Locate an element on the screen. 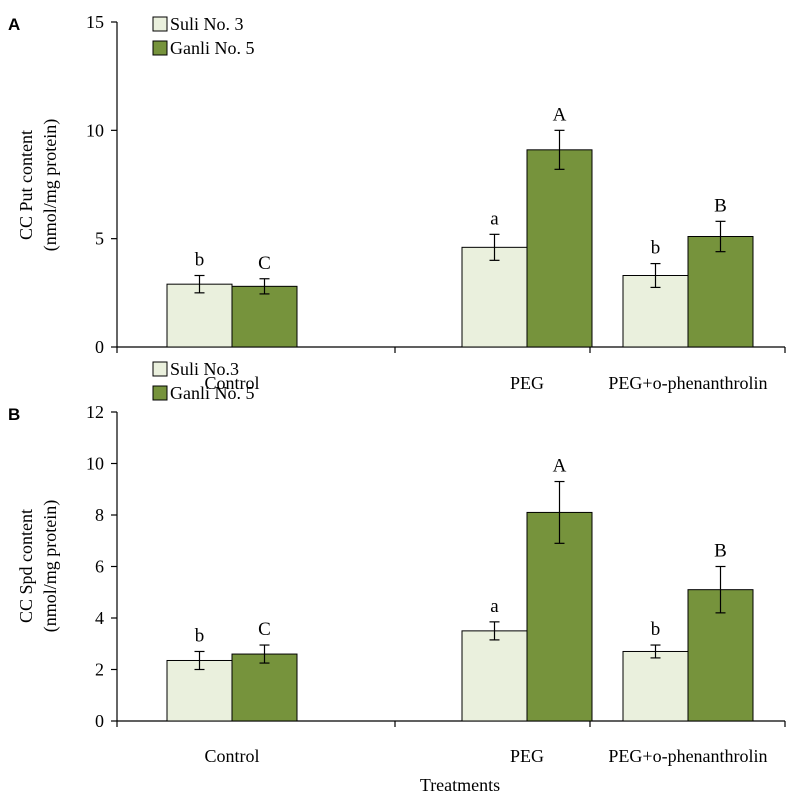 The height and width of the screenshot is (802, 797). y-tick-label: 6 is located at coordinates (99, 567).